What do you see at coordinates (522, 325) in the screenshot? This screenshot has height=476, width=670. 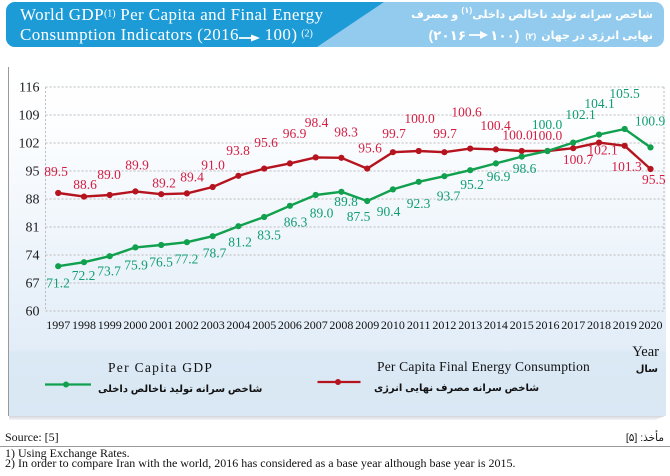 I see `svg-text: 2015` at bounding box center [522, 325].